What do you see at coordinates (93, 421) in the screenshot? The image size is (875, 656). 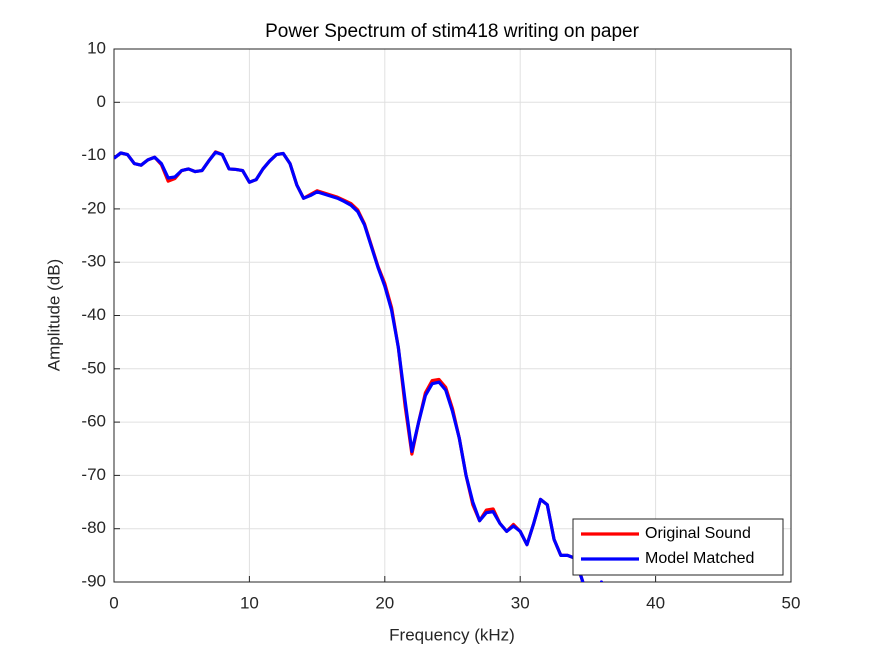 I see `y-tick-label: -60` at bounding box center [93, 421].